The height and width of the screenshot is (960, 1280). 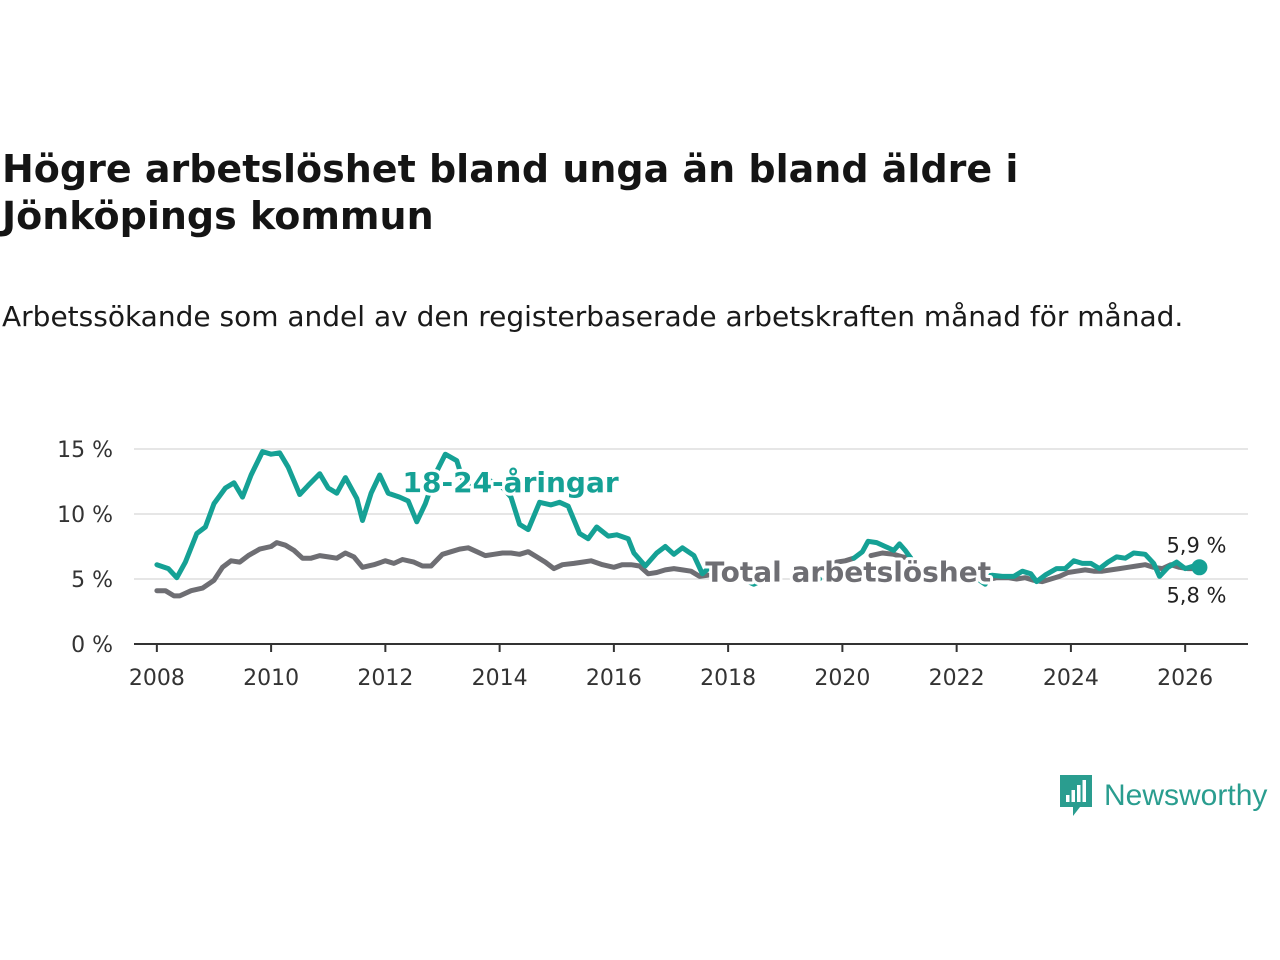 What do you see at coordinates (271, 678) in the screenshot?
I see `x-tick-label: 2010` at bounding box center [271, 678].